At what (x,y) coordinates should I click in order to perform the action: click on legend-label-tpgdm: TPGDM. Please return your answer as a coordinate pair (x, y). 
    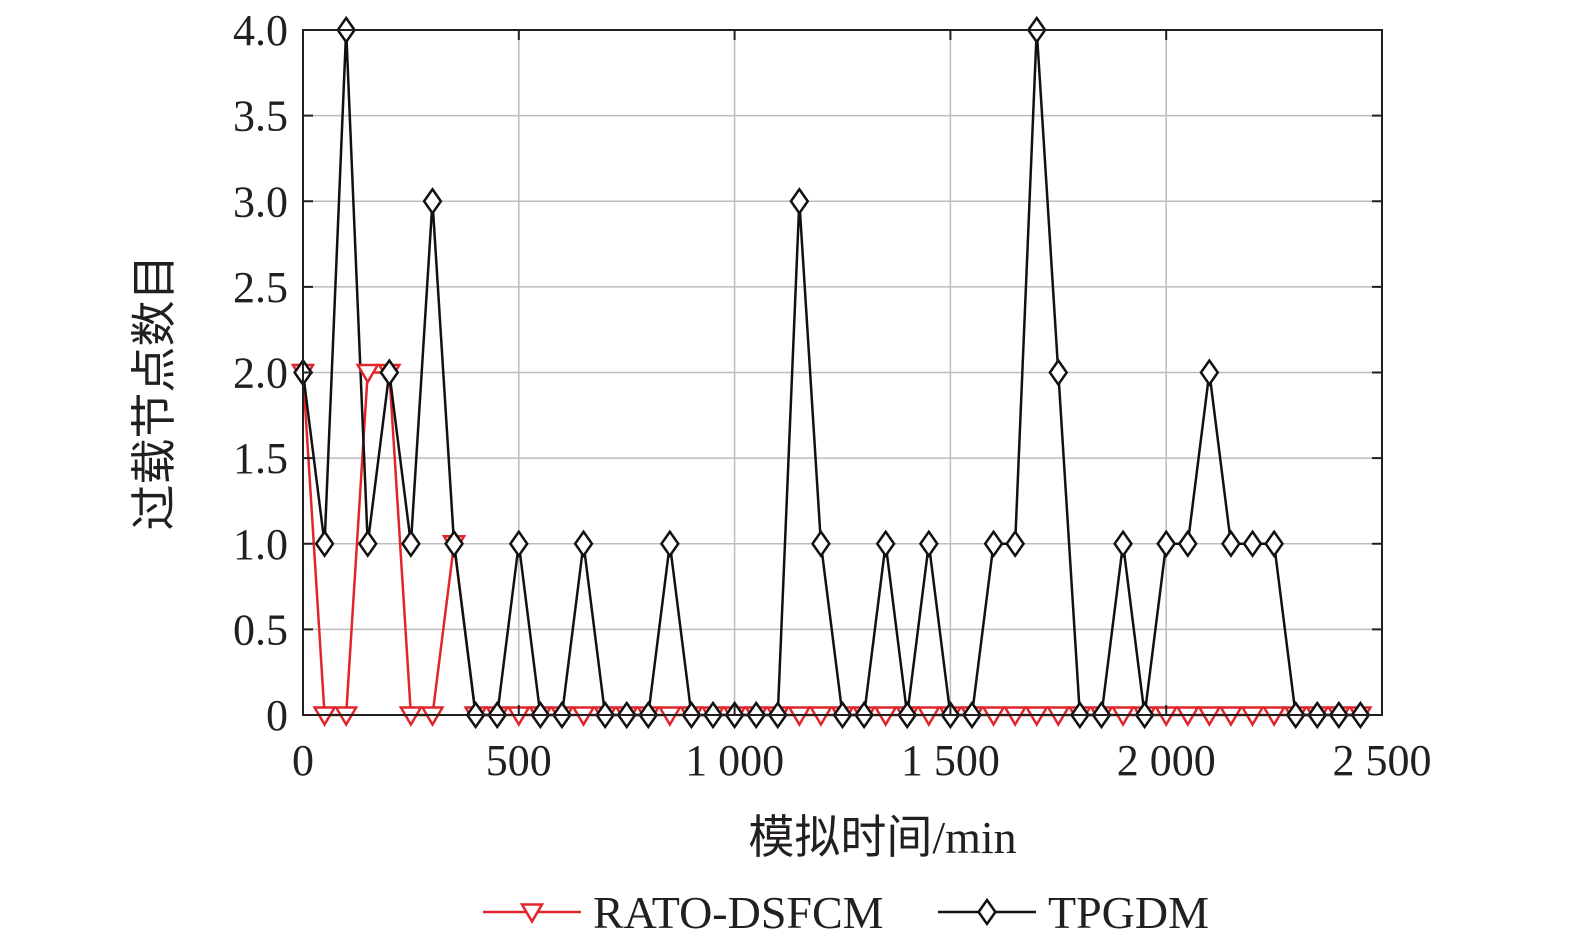
    Looking at the image, I should click on (1128, 912).